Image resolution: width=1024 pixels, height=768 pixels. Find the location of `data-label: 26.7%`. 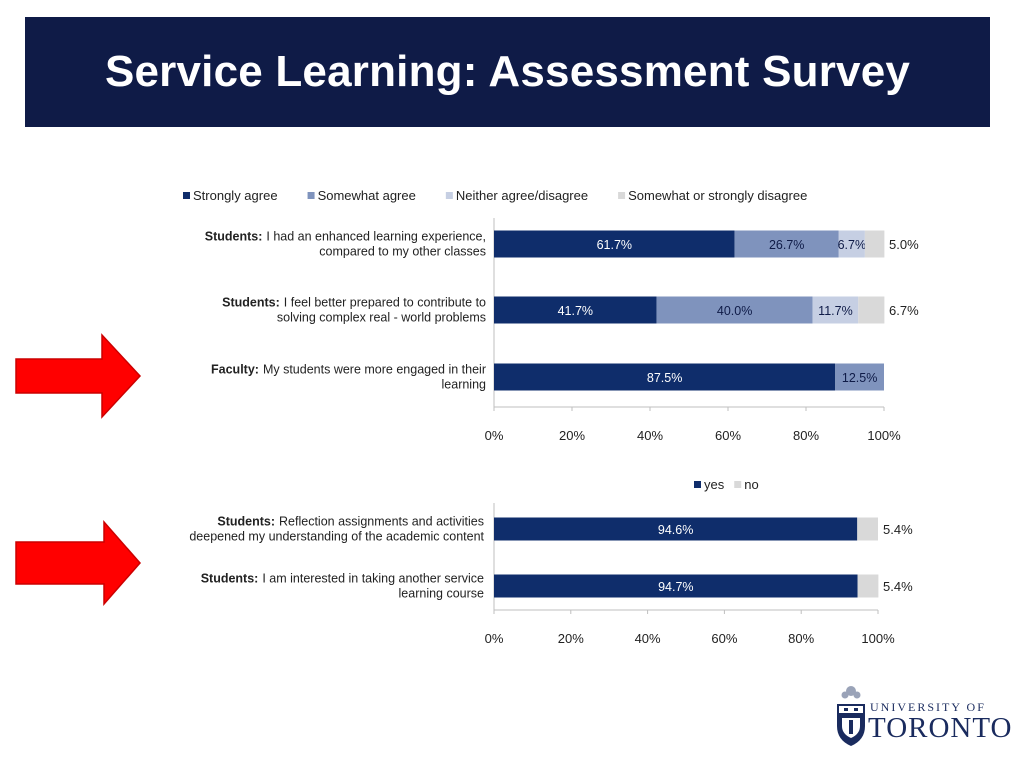

data-label: 26.7% is located at coordinates (786, 245).